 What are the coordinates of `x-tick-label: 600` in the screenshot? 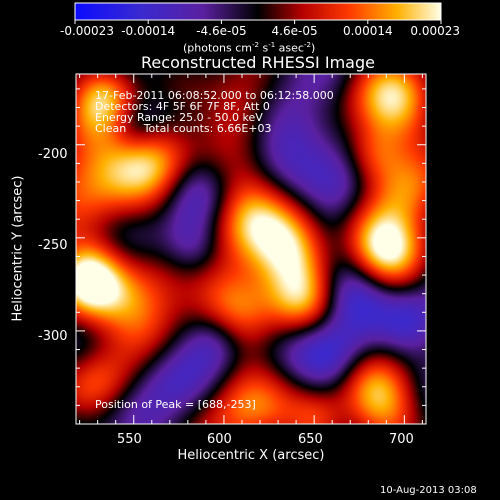 It's located at (219, 439).